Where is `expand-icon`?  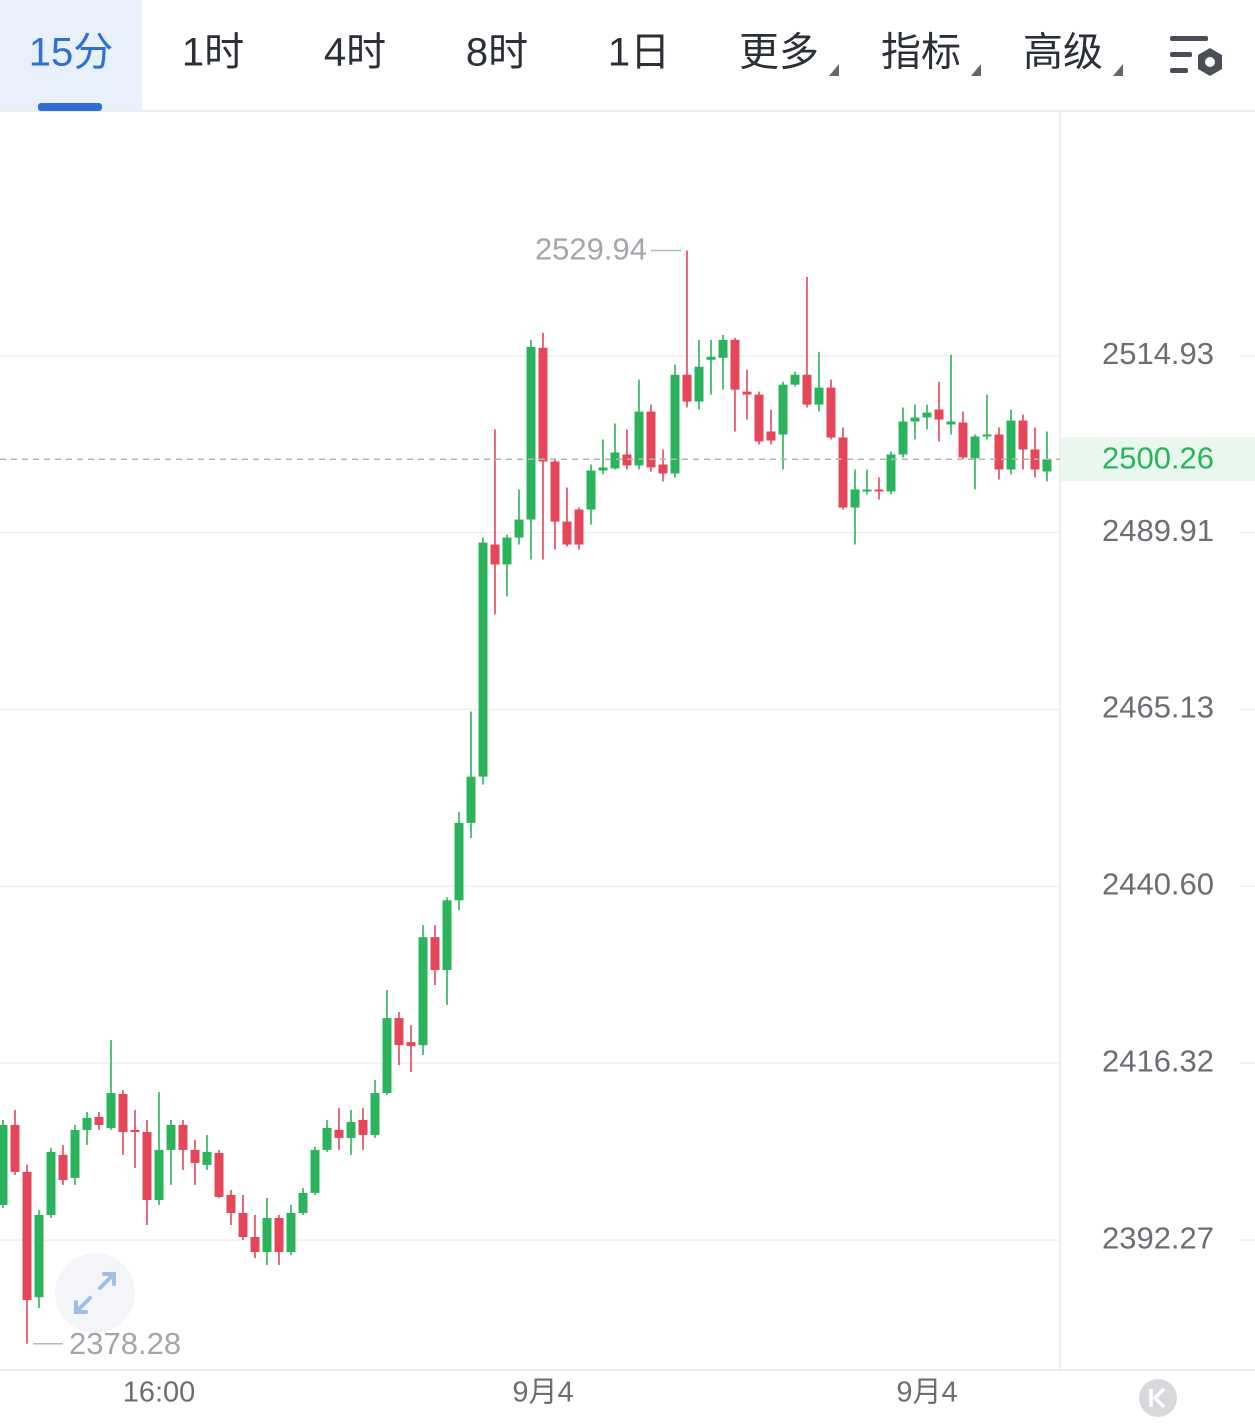 expand-icon is located at coordinates (95, 1293).